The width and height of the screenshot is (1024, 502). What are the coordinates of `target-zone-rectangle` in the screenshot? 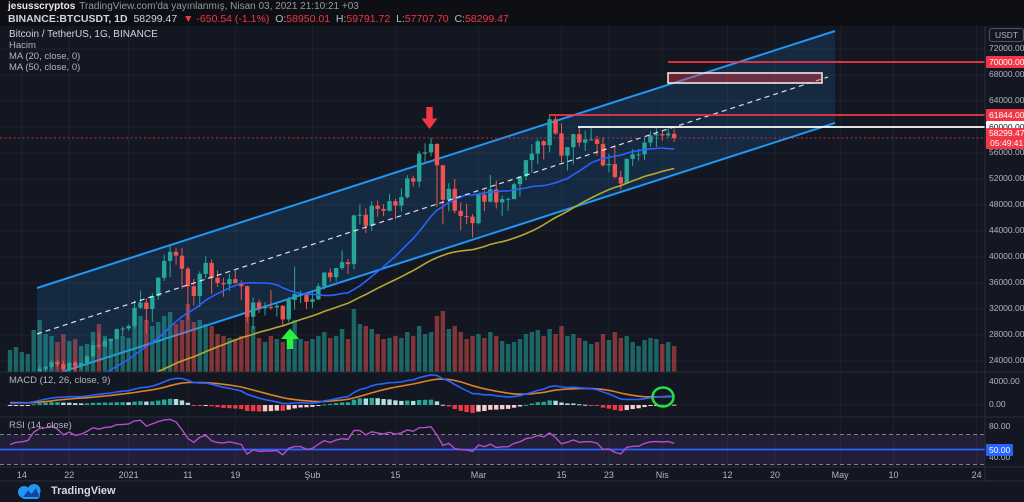 It's located at (745, 78).